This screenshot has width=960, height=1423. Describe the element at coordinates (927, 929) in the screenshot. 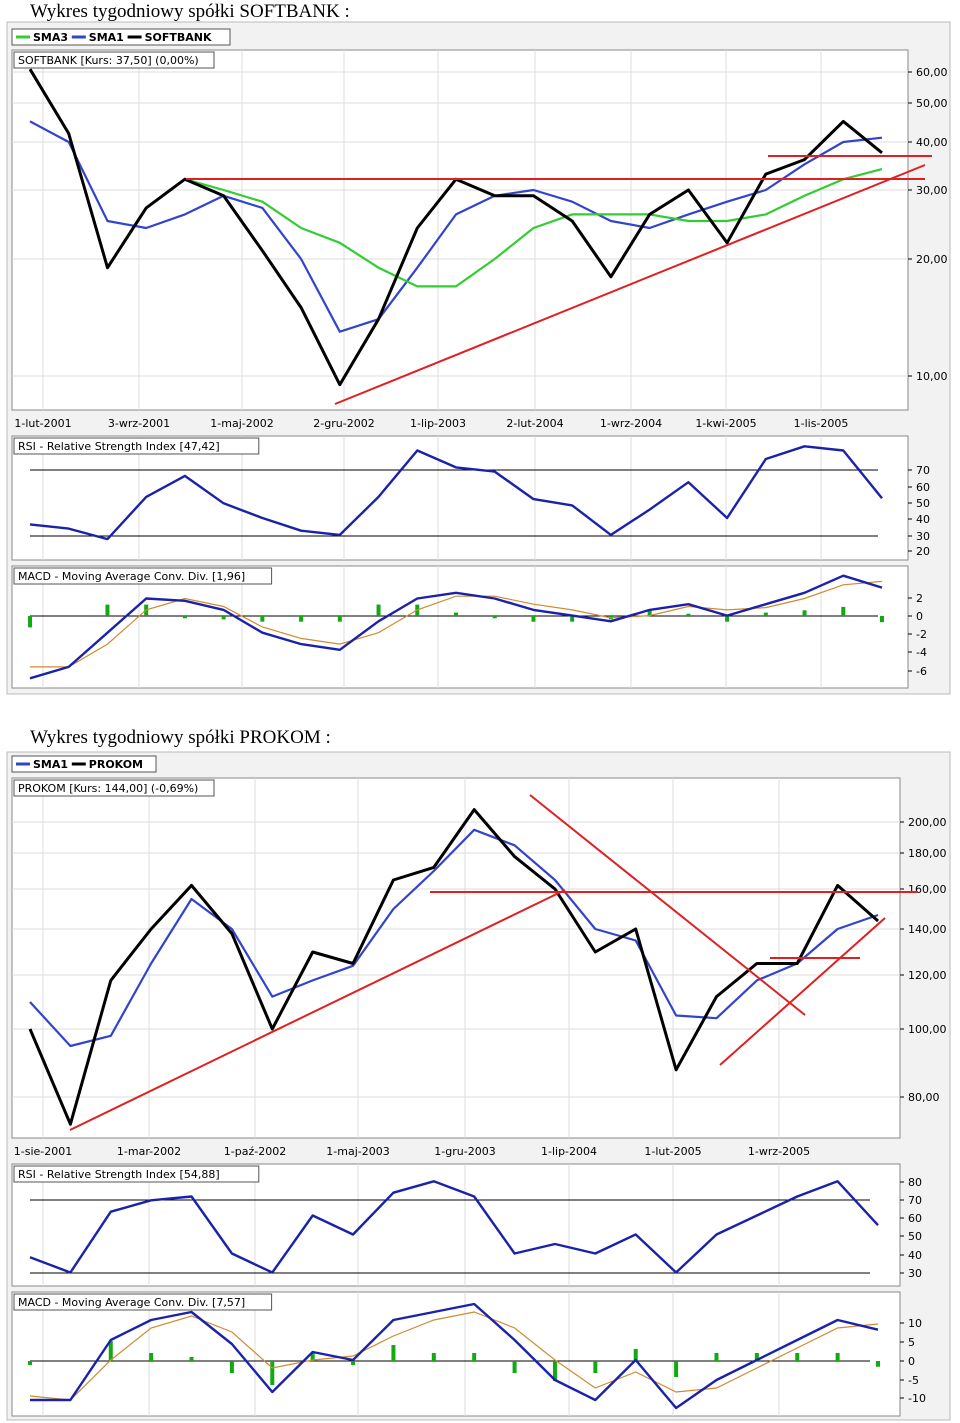

I see `price-tick-label: 140,00` at that location.